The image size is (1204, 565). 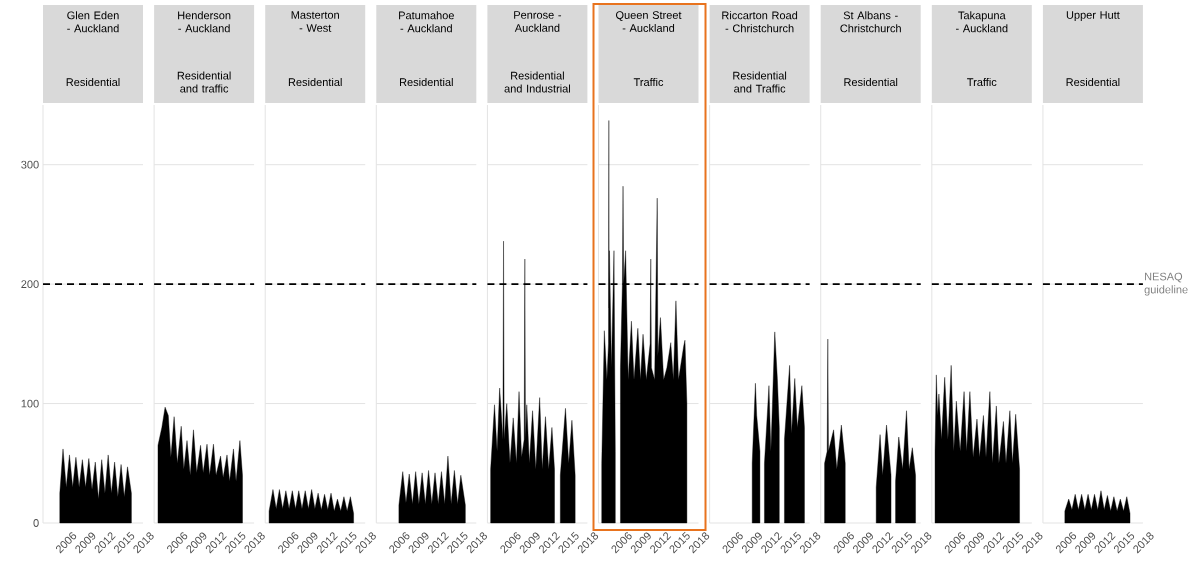 What do you see at coordinates (30, 403) in the screenshot?
I see `y-tick-label: 100` at bounding box center [30, 403].